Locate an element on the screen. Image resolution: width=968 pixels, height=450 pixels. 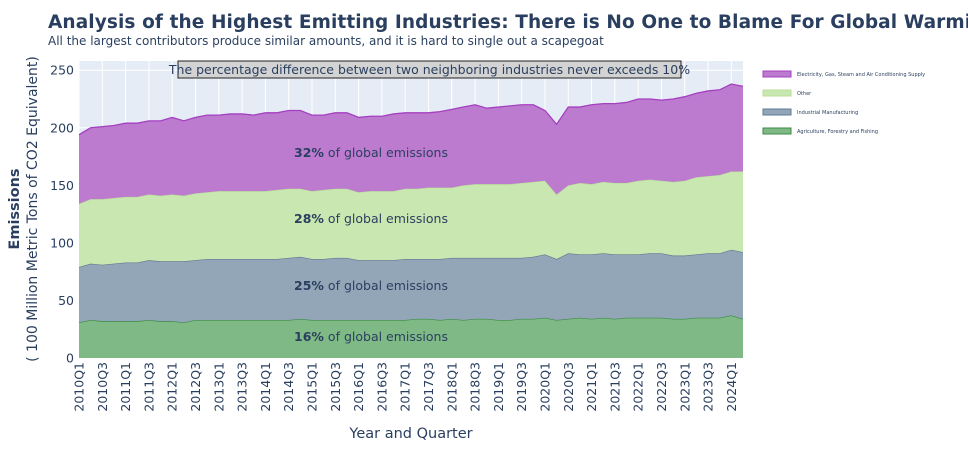
legend-label: Other is located at coordinates (804, 94).